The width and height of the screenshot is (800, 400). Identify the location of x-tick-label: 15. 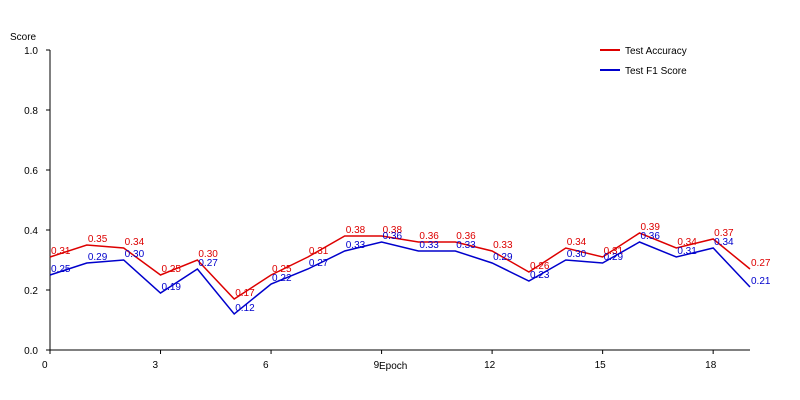
(601, 365).